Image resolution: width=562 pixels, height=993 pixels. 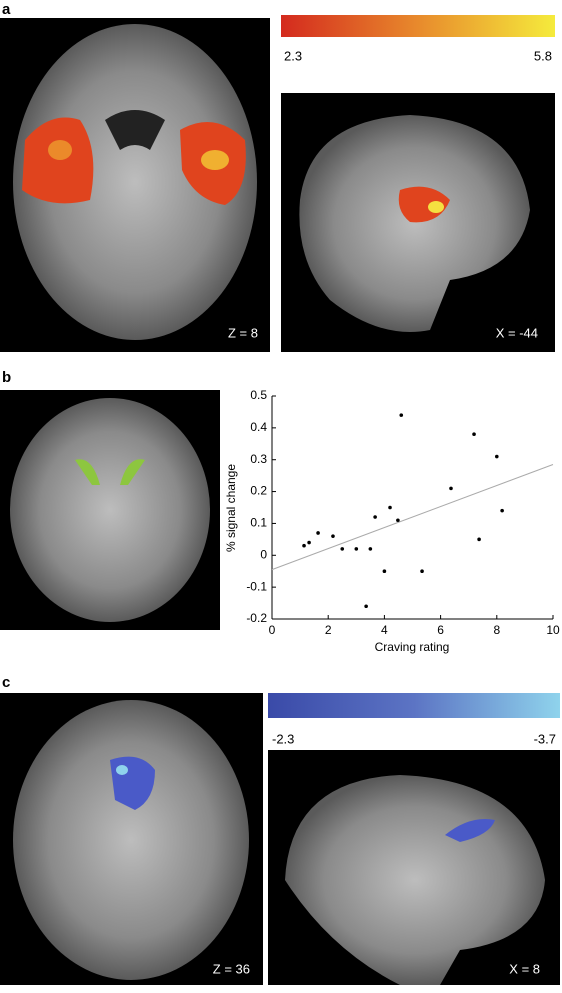 I want to click on x-tick-label: 0, so click(x=272, y=630).